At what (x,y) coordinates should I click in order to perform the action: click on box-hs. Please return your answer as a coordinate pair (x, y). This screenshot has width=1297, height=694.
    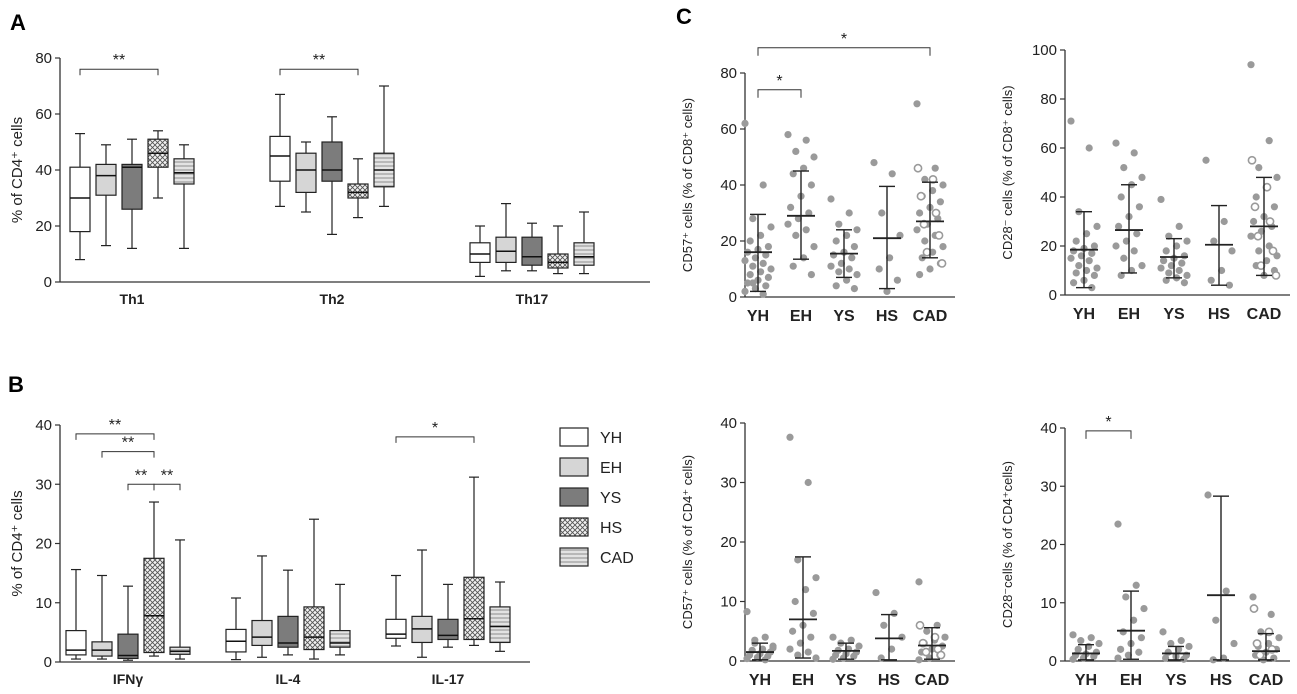
    Looking at the image, I should click on (358, 188).